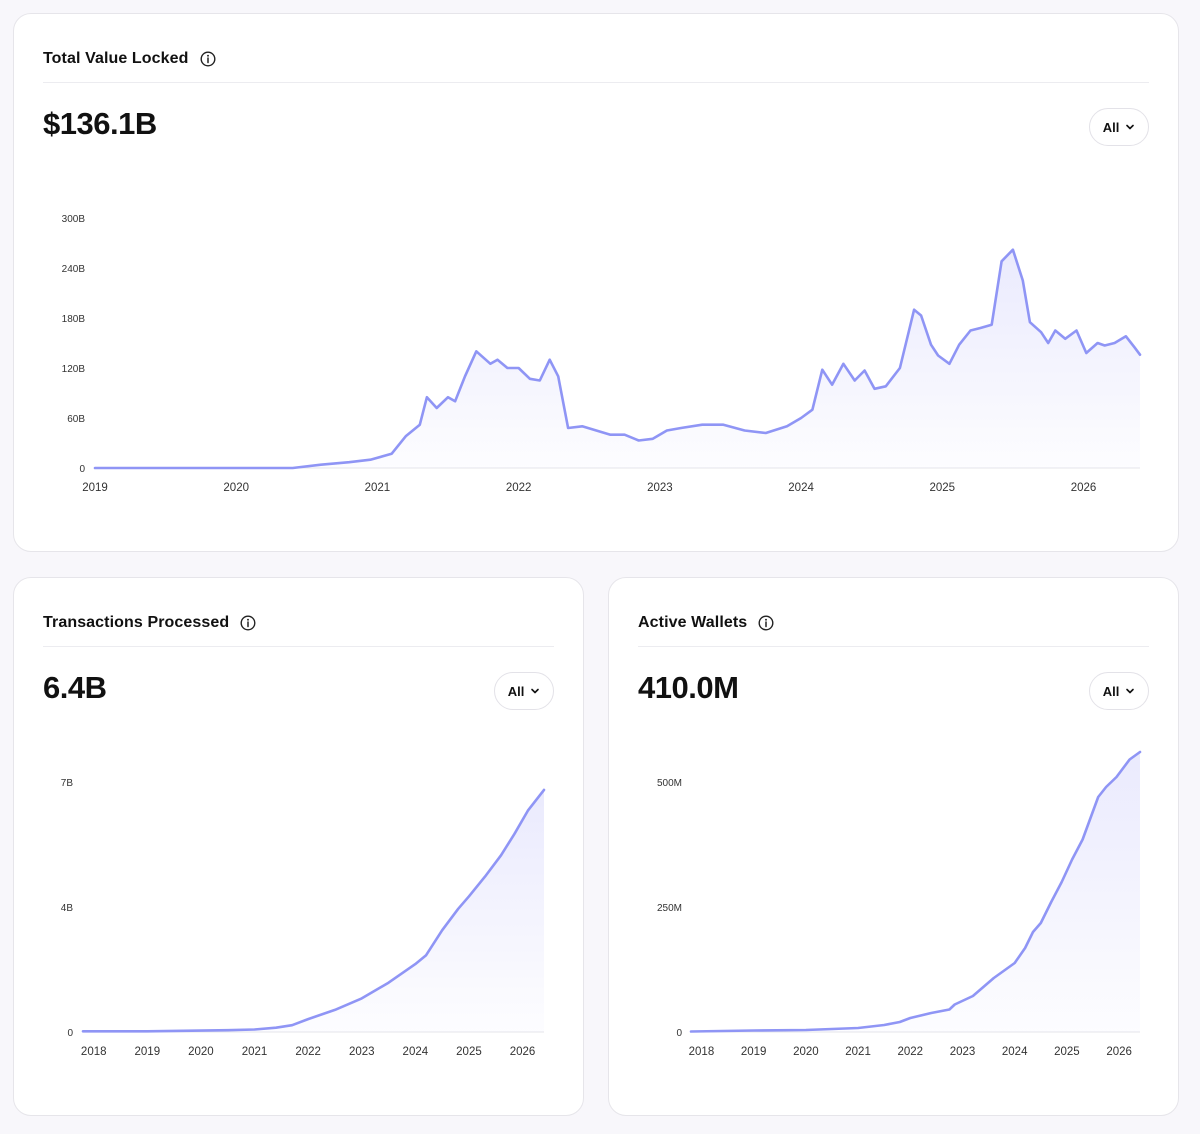 Image resolution: width=1200 pixels, height=1134 pixels. Describe the element at coordinates (74, 219) in the screenshot. I see `y-tick-label: 300B` at that location.